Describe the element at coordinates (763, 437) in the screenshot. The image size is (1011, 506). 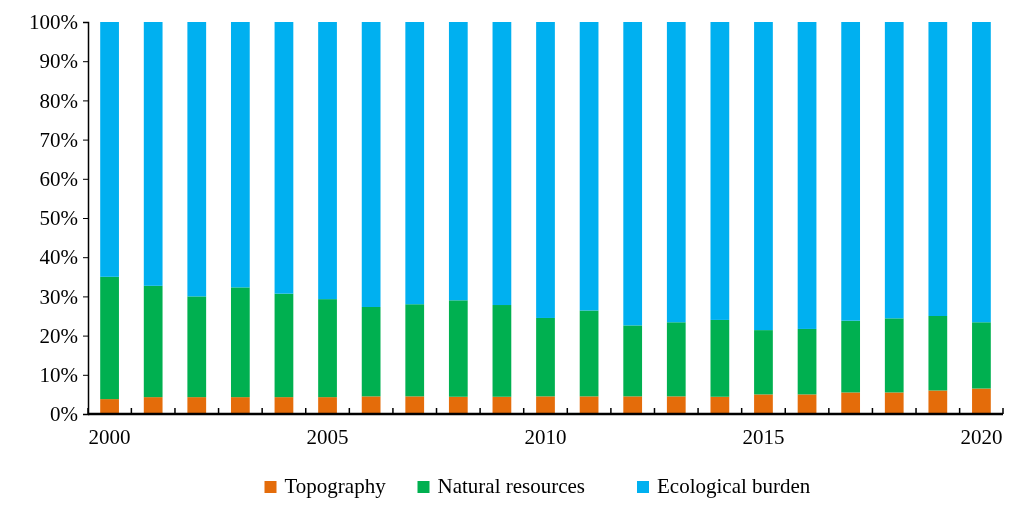
I see `x-tick-label: 2015` at that location.